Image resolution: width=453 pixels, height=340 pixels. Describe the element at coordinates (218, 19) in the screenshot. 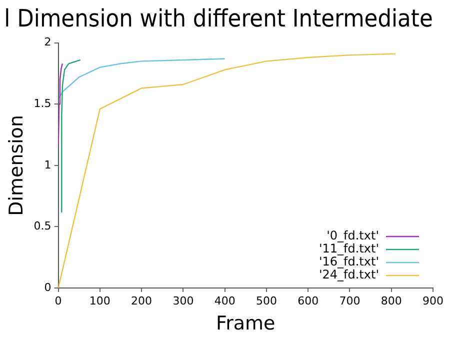

I see `chart-title: l Dimension with different Intermediate` at that location.